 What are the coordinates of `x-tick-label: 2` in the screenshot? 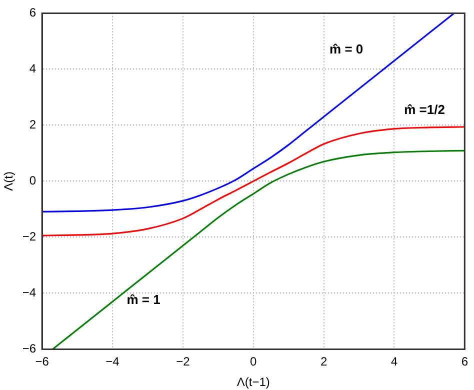 It's located at (324, 361).